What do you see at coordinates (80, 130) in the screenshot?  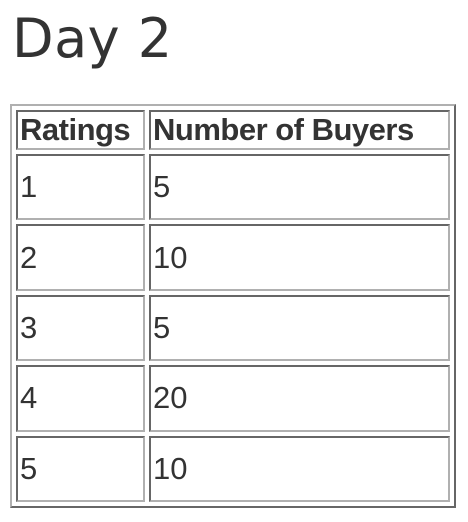 I see `header-ratings: Ratings` at bounding box center [80, 130].